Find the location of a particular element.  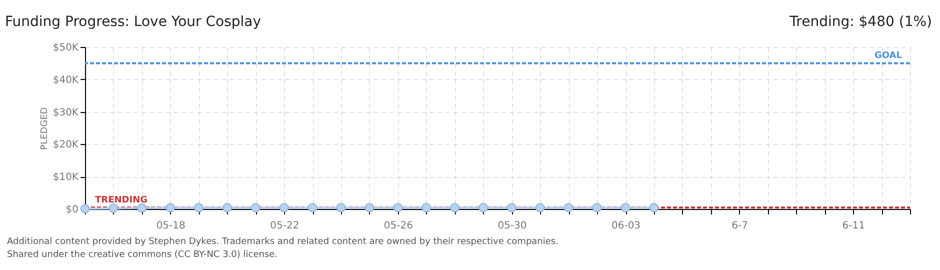

y-tick-label: $40K is located at coordinates (65, 80).